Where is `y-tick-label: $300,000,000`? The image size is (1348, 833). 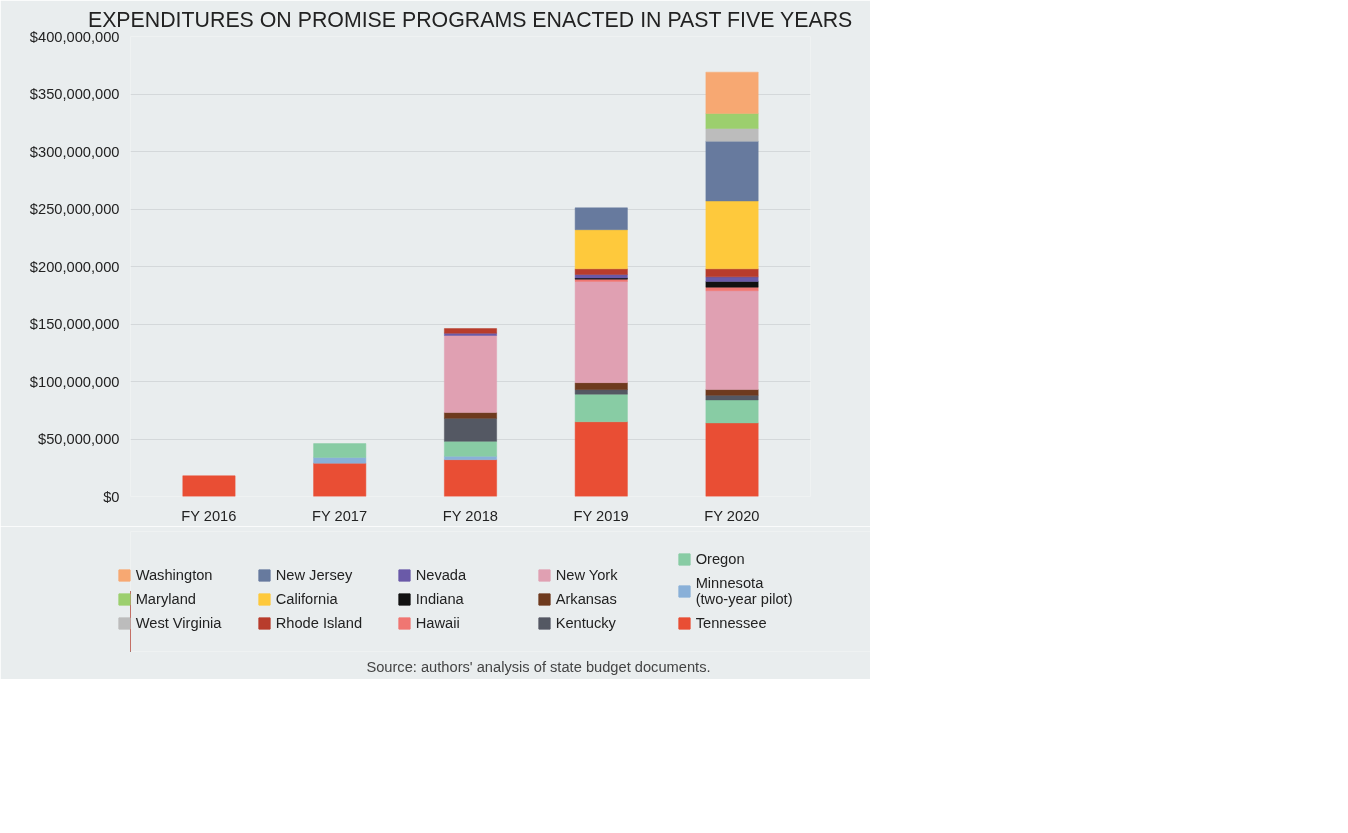 y-tick-label: $300,000,000 is located at coordinates (74, 151).